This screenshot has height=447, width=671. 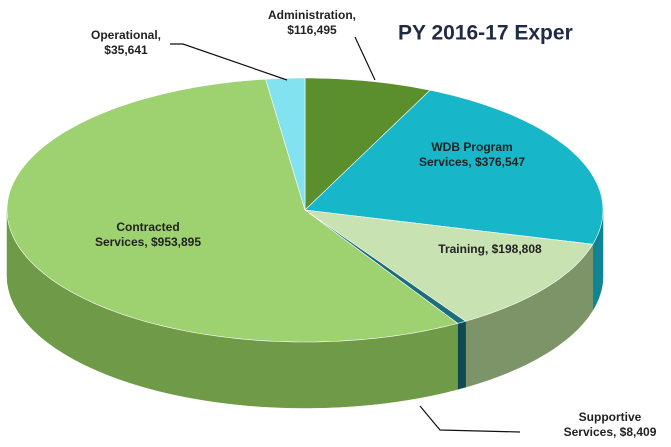 What do you see at coordinates (610, 432) in the screenshot?
I see `data-label: Services, $8,409` at bounding box center [610, 432].